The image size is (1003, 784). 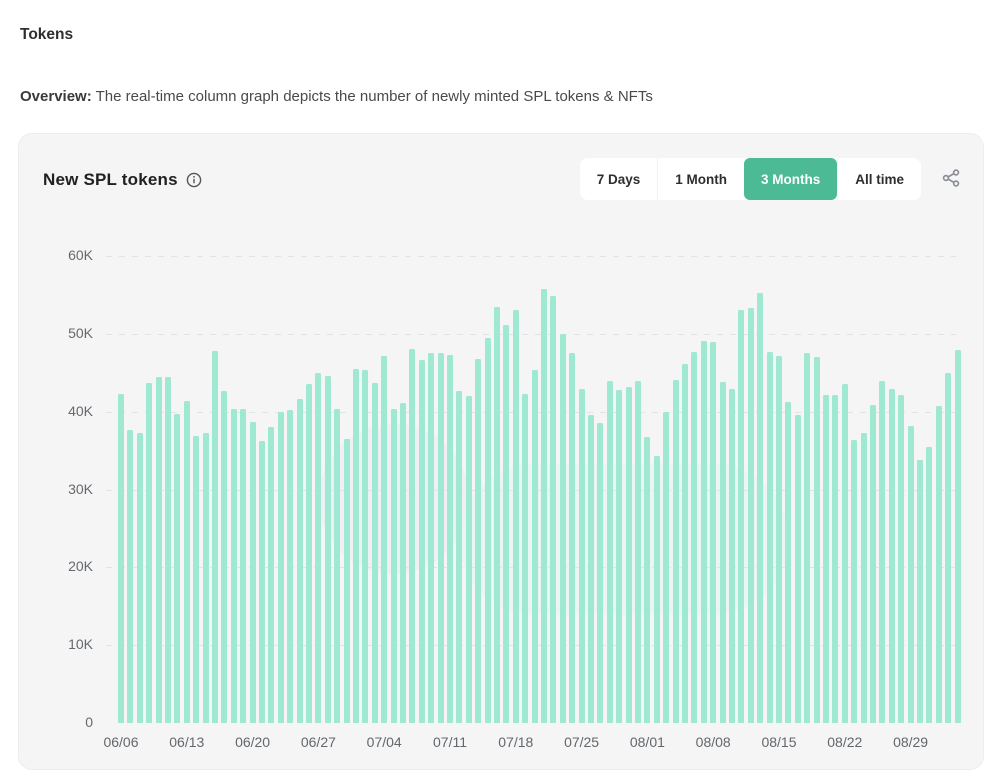 What do you see at coordinates (879, 179) in the screenshot?
I see `time-range-button-all-time: All time` at bounding box center [879, 179].